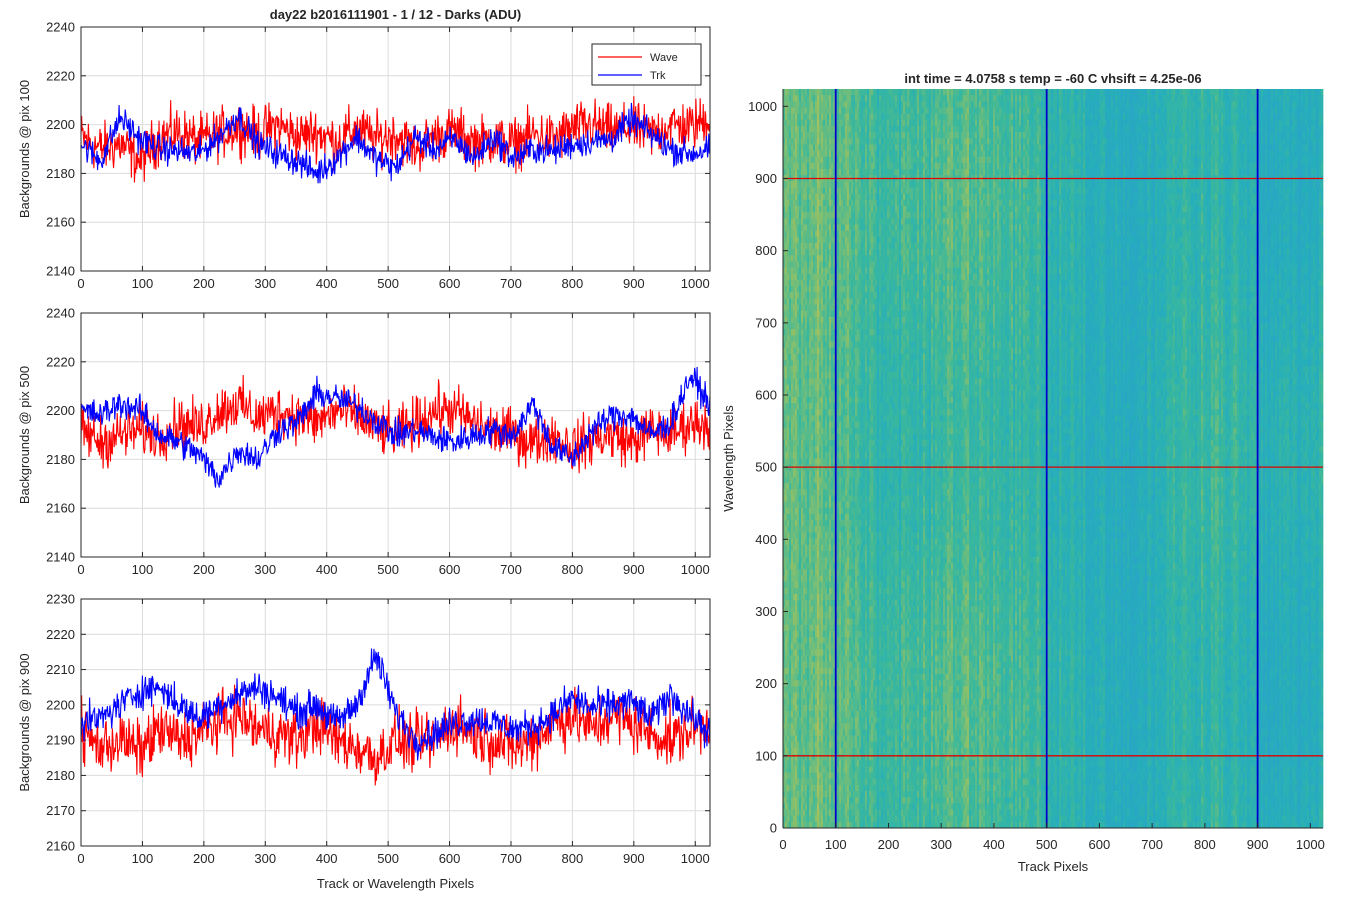 The width and height of the screenshot is (1350, 900). Describe the element at coordinates (658, 76) in the screenshot. I see `legend-label-trk: Trk` at that location.